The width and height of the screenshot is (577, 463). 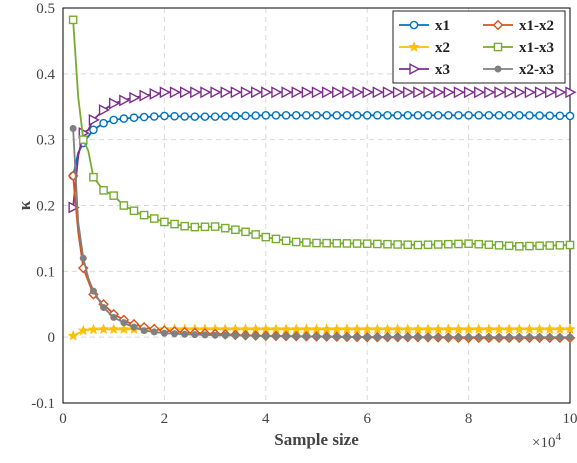 I want to click on legend-label: x1-x2, so click(x=536, y=26).